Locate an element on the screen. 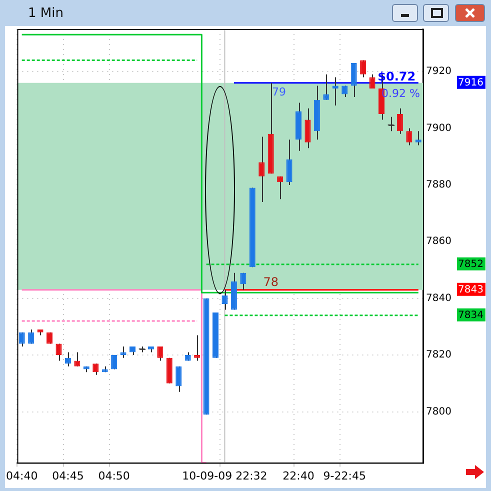  y2-tick-label: 7916 is located at coordinates (471, 82).